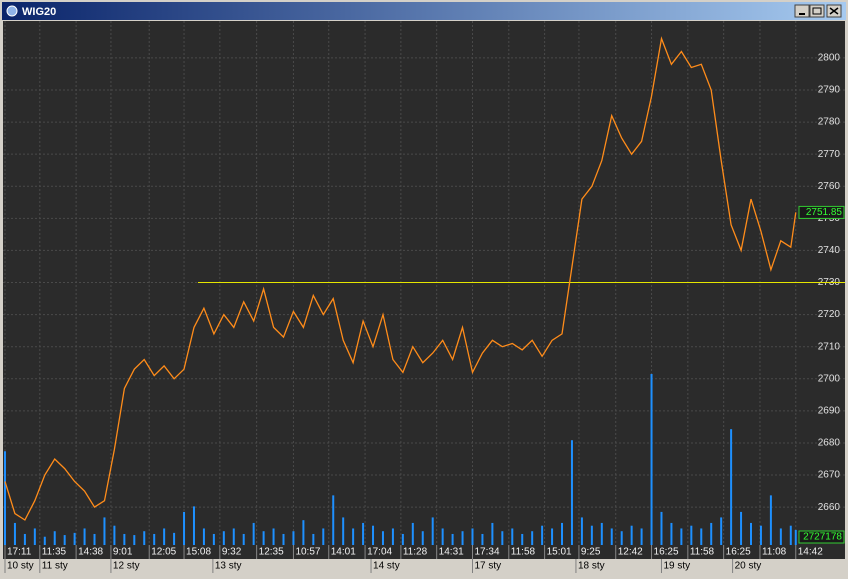  I want to click on x-tick-label: 17:34, so click(486, 552).